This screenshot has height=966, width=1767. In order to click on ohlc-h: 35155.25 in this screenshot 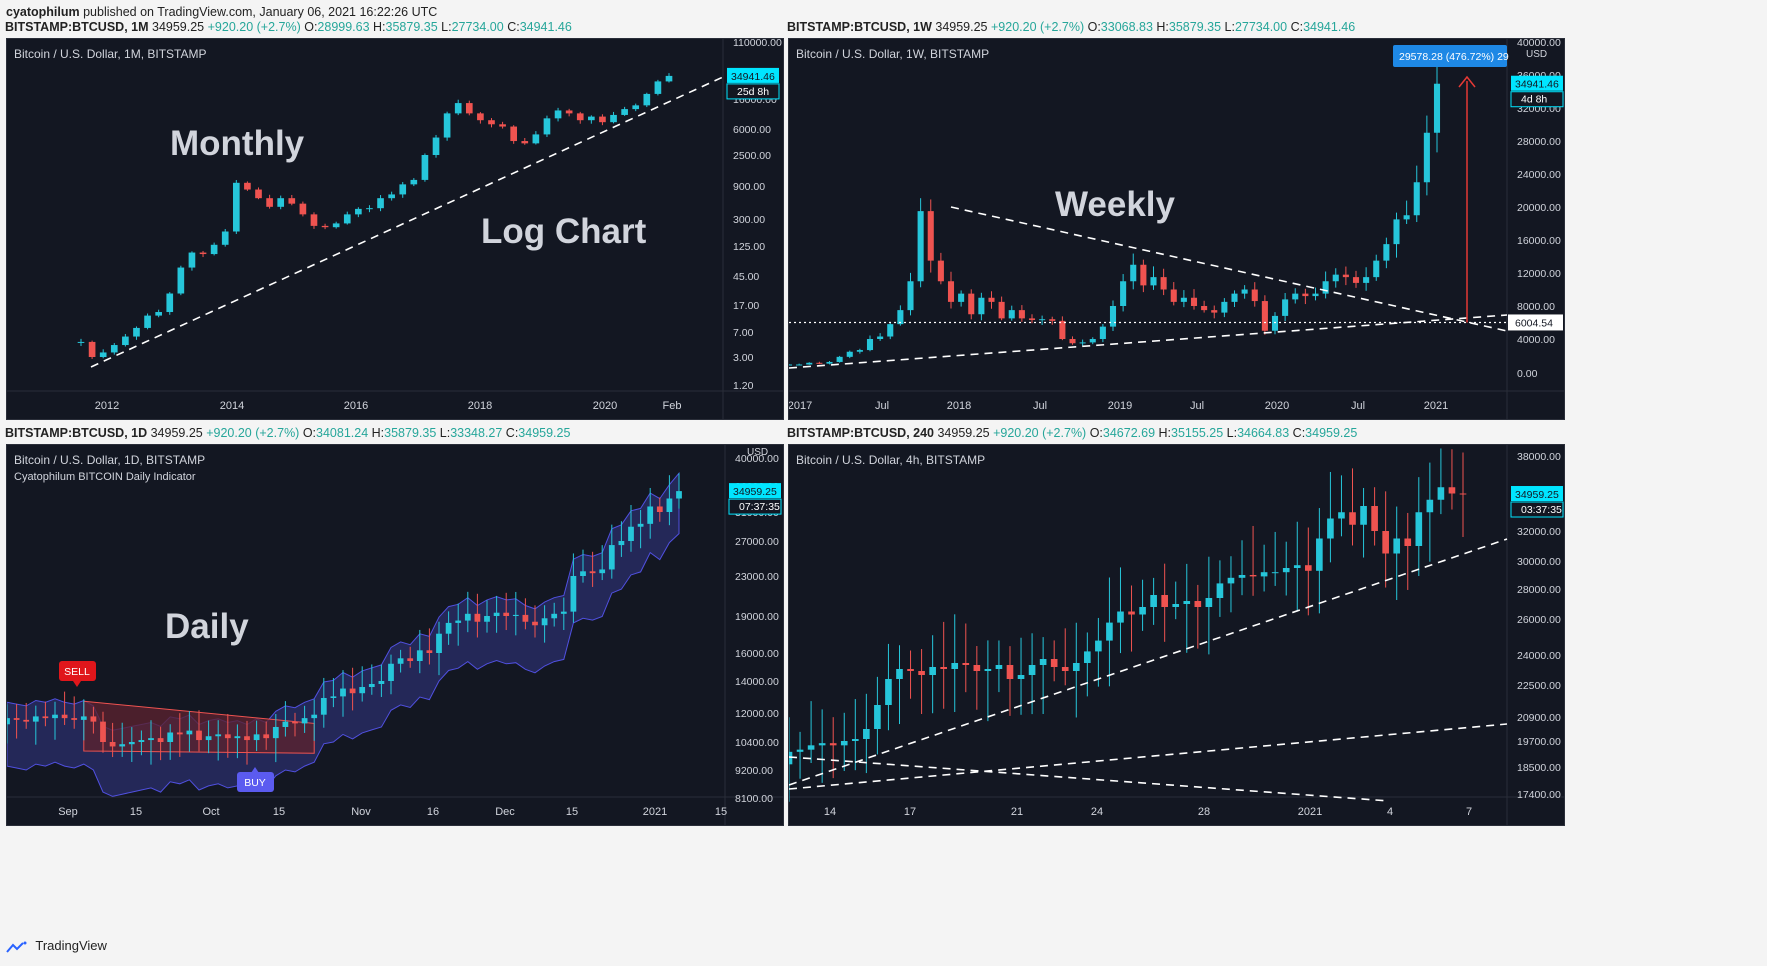, I will do `click(1199, 433)`.